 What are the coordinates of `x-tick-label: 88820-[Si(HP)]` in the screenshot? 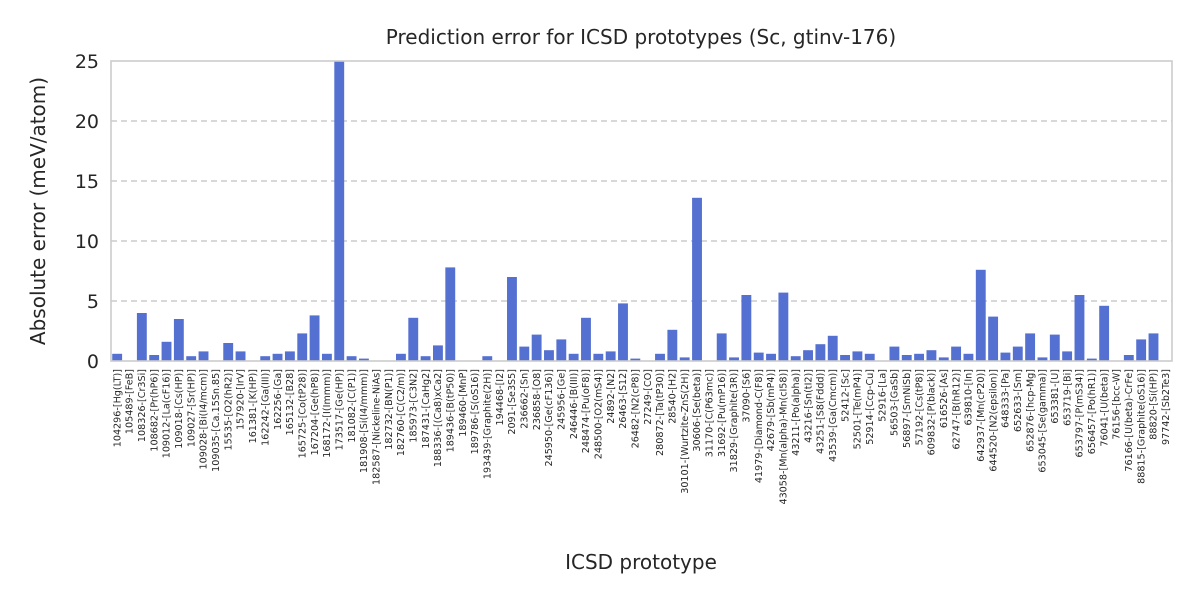 It's located at (1154, 404).